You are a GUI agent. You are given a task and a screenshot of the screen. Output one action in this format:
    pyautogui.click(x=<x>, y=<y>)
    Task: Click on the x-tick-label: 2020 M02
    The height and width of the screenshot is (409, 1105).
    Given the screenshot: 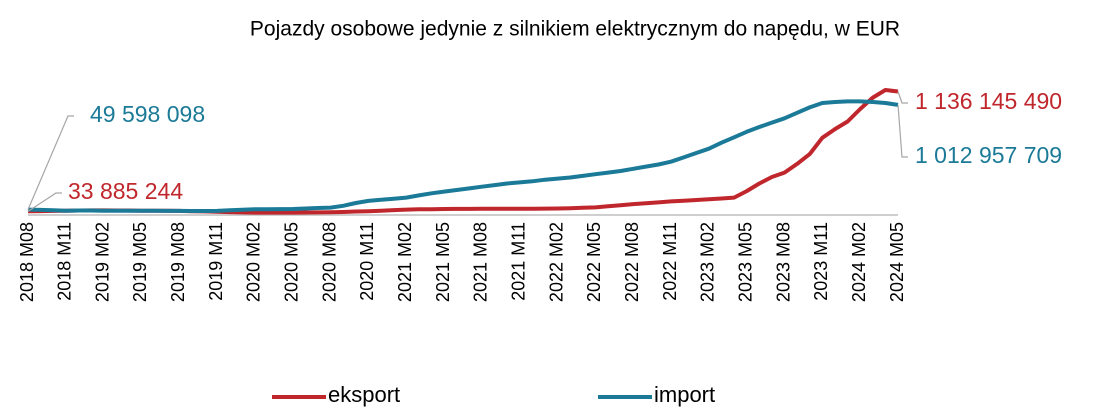 What is the action you would take?
    pyautogui.click(x=254, y=262)
    